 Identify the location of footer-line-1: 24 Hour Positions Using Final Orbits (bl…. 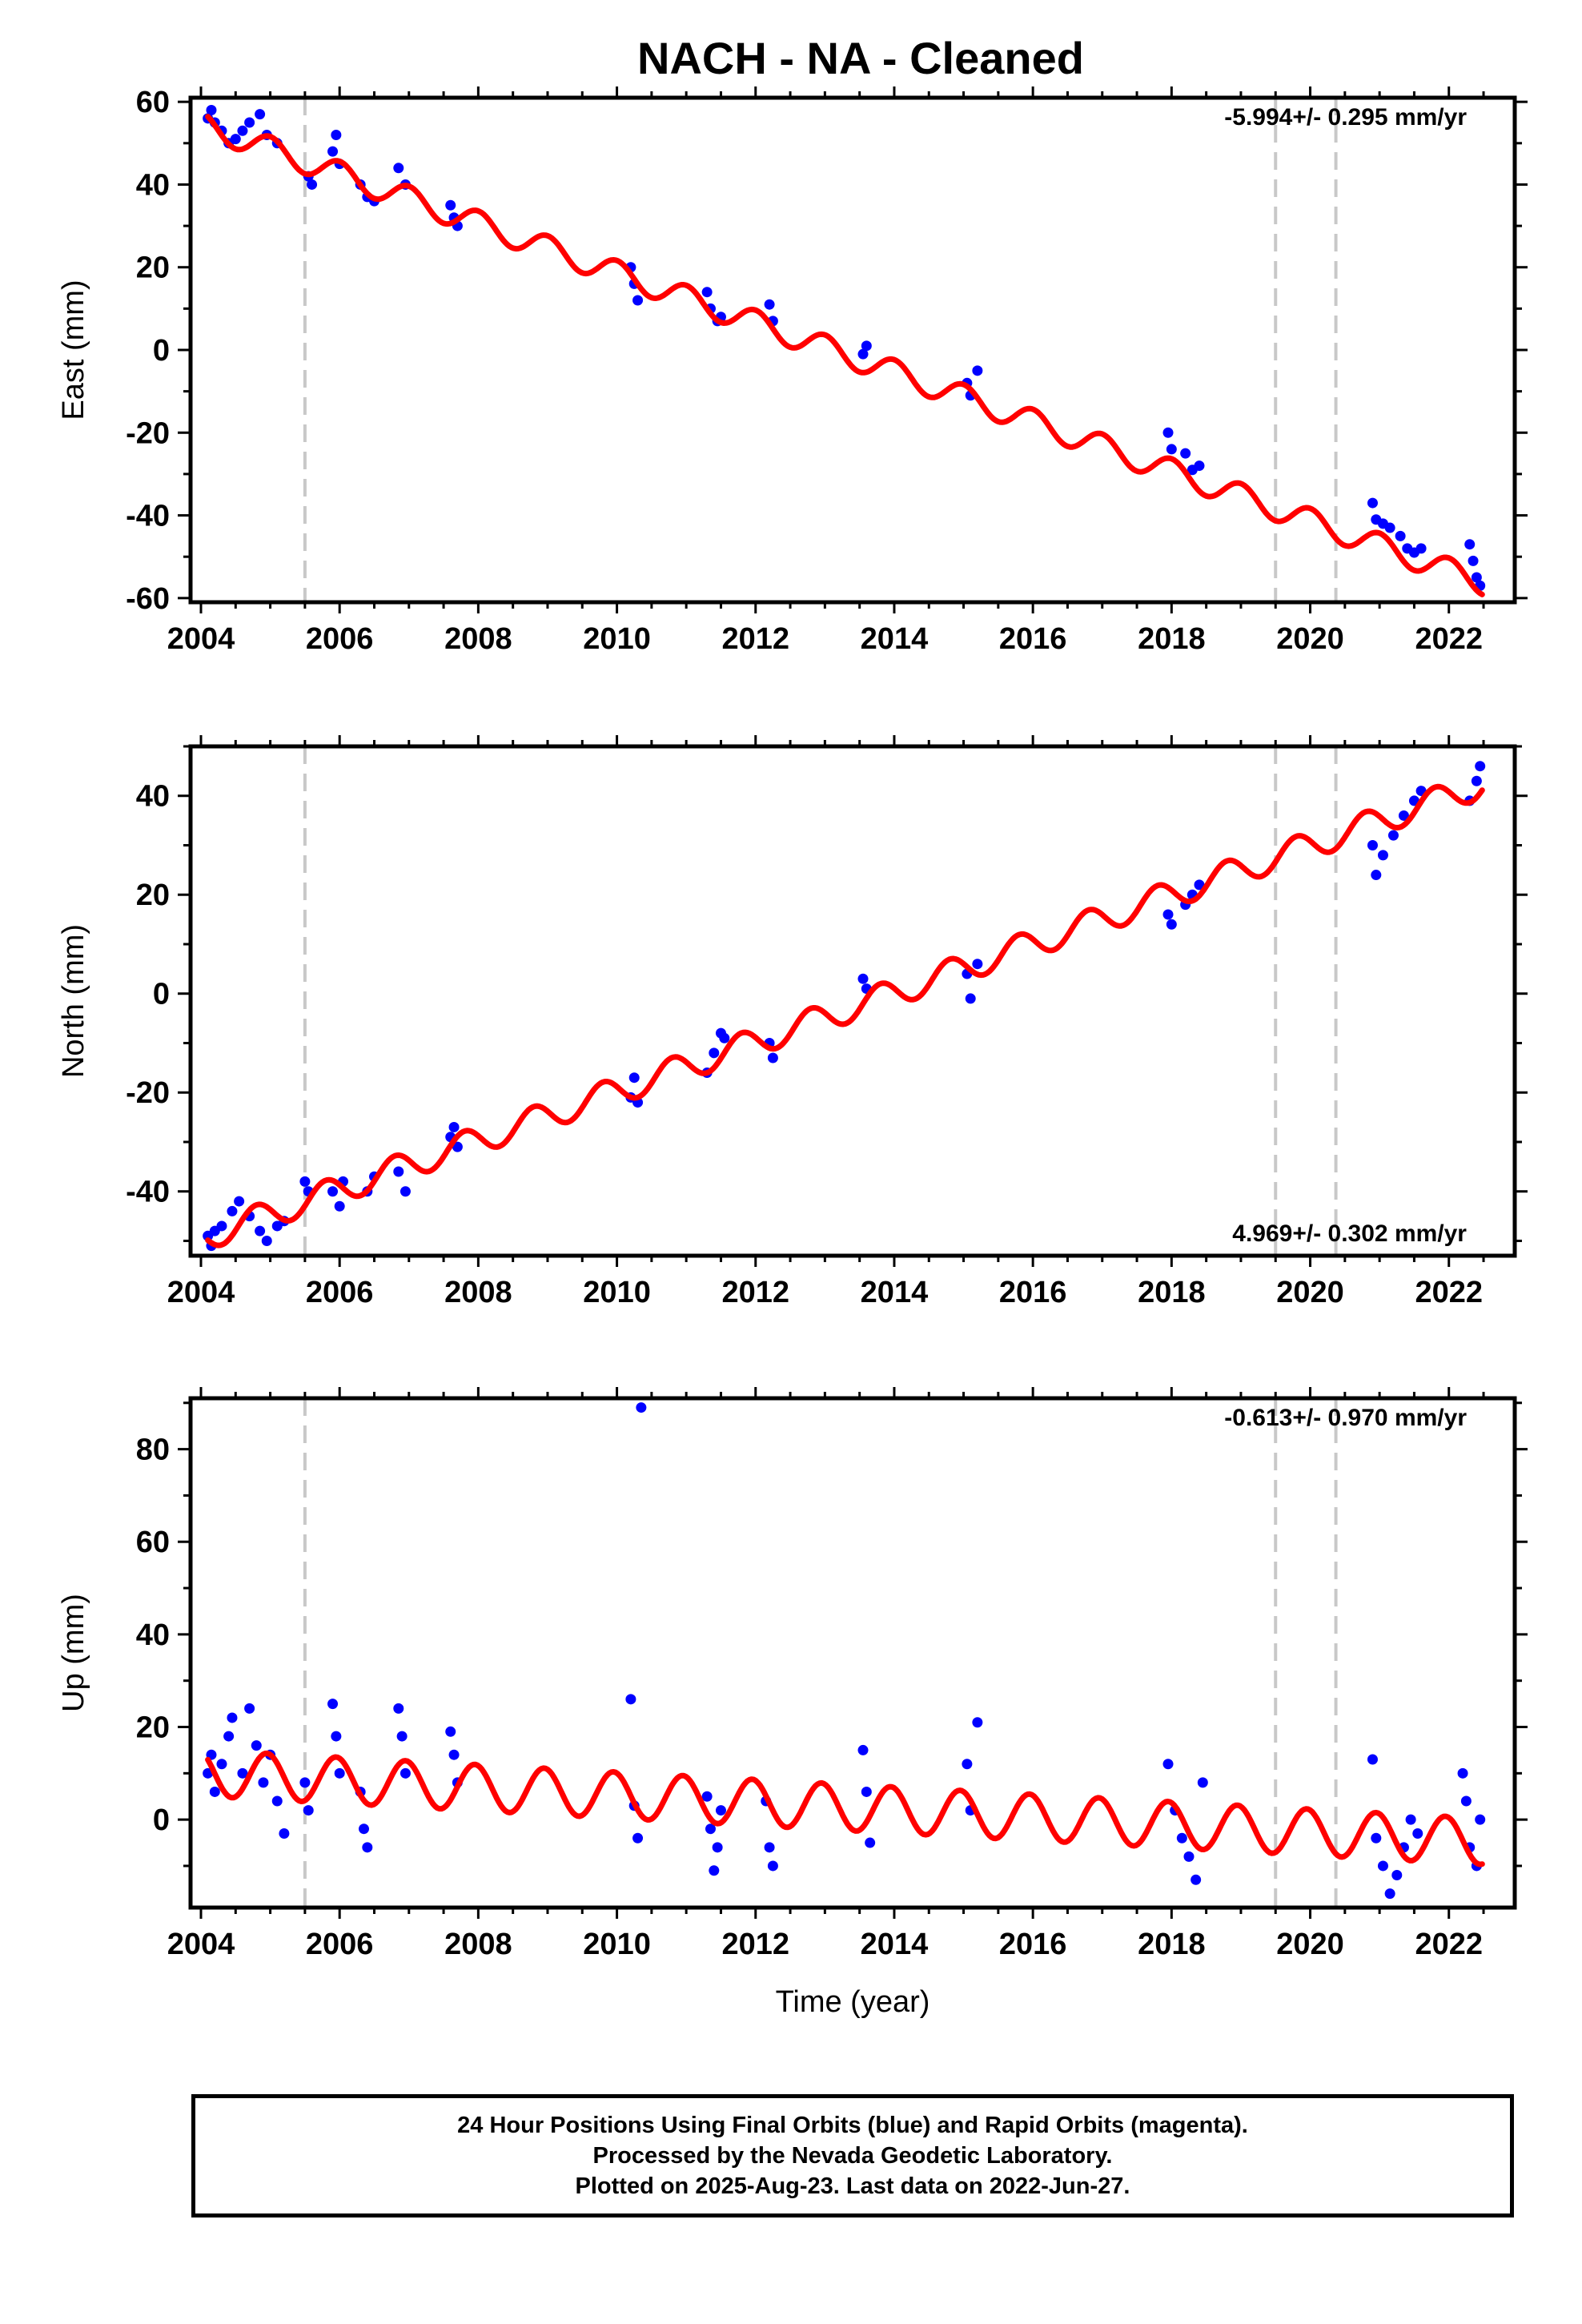
(852, 2125).